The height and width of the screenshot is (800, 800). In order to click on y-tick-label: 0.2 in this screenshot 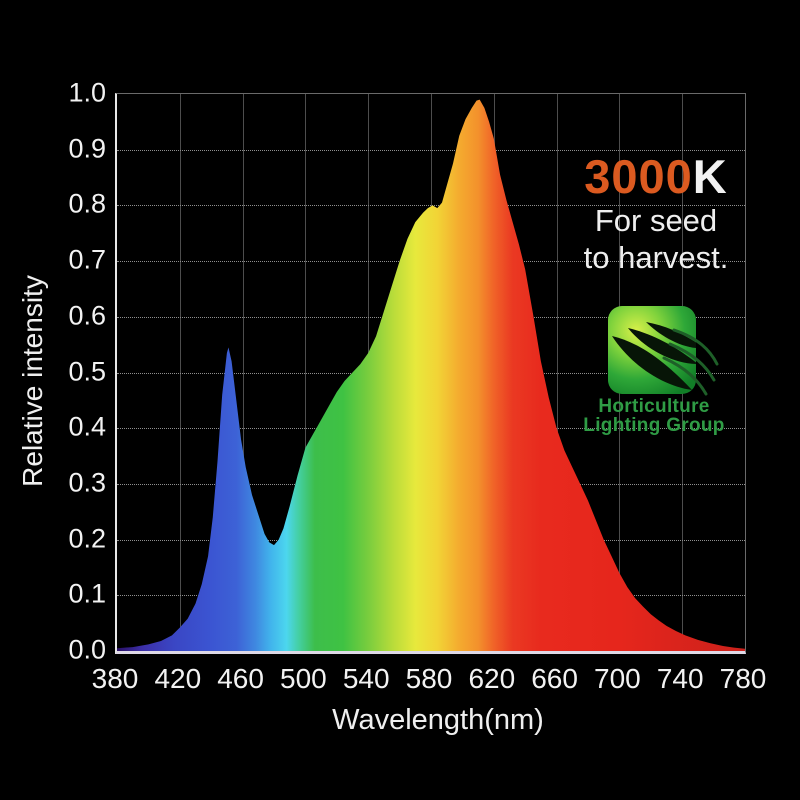, I will do `click(87, 538)`.